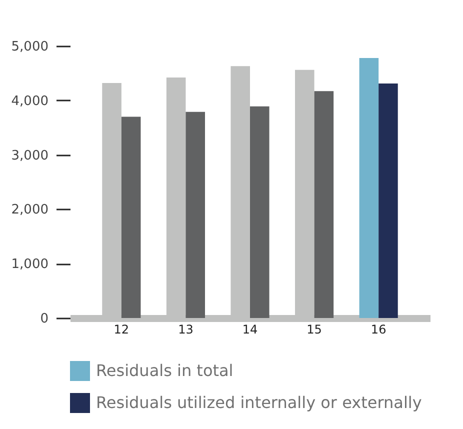 This screenshot has height=429, width=463. What do you see at coordinates (378, 329) in the screenshot?
I see `x-tick-label: 16` at bounding box center [378, 329].